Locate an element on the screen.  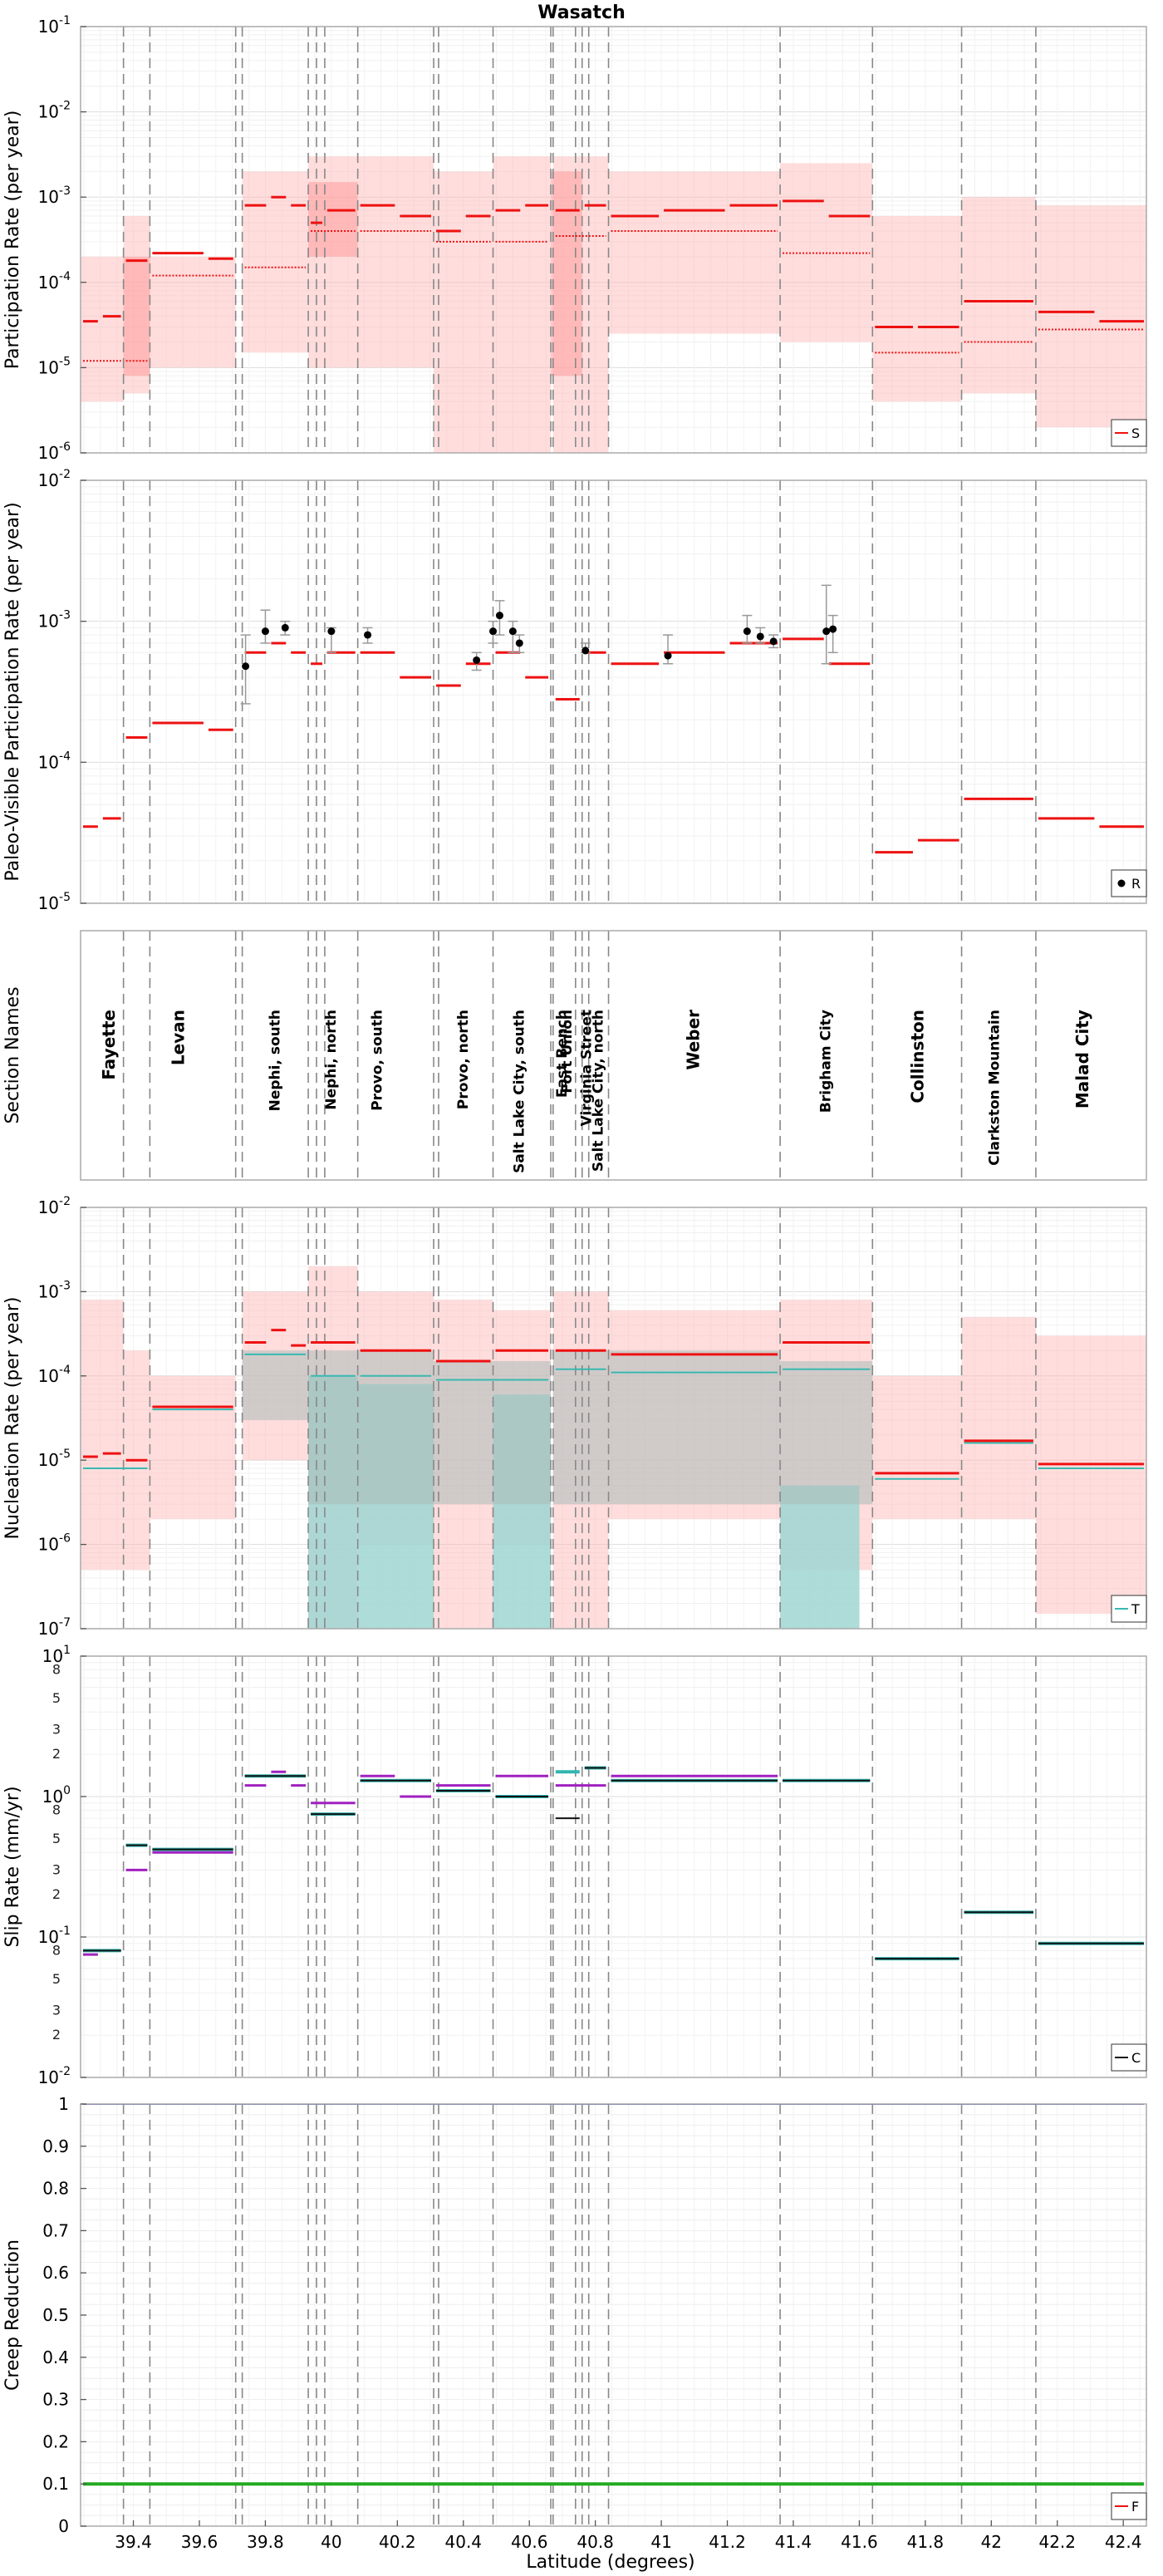
x-tick-label: 40.2 is located at coordinates (397, 2542).